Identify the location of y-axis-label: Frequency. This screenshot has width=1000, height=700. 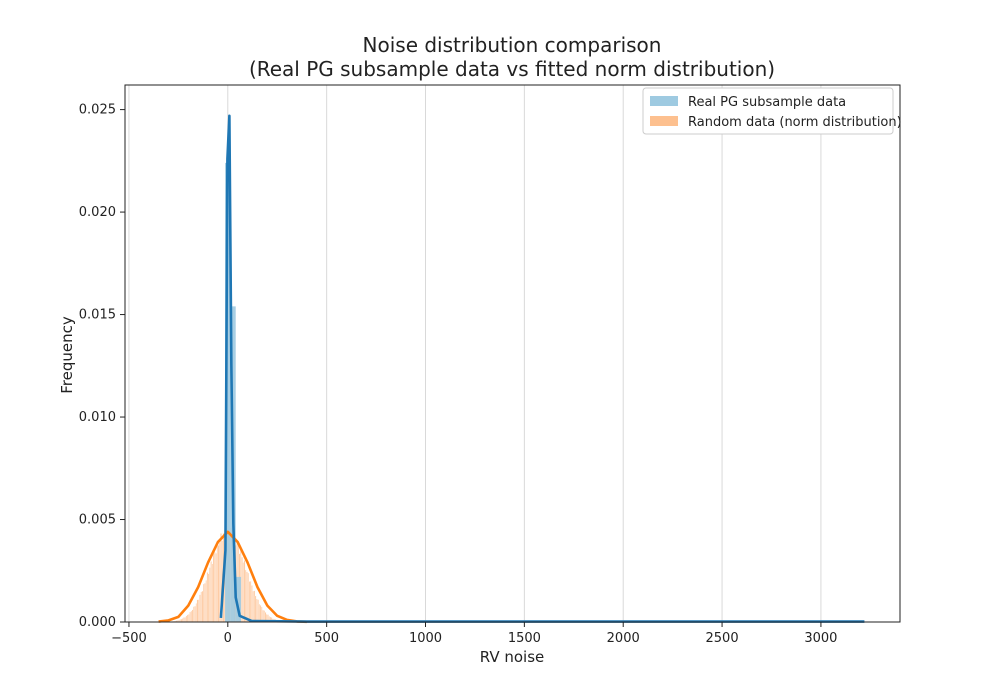
(67, 355).